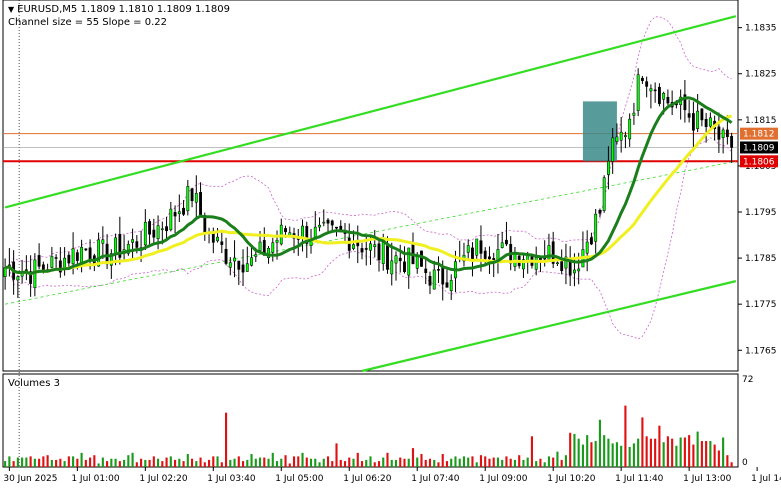 This screenshot has height=493, width=781. What do you see at coordinates (11, 9) in the screenshot?
I see `dropdown-triangle-icon: ▼` at bounding box center [11, 9].